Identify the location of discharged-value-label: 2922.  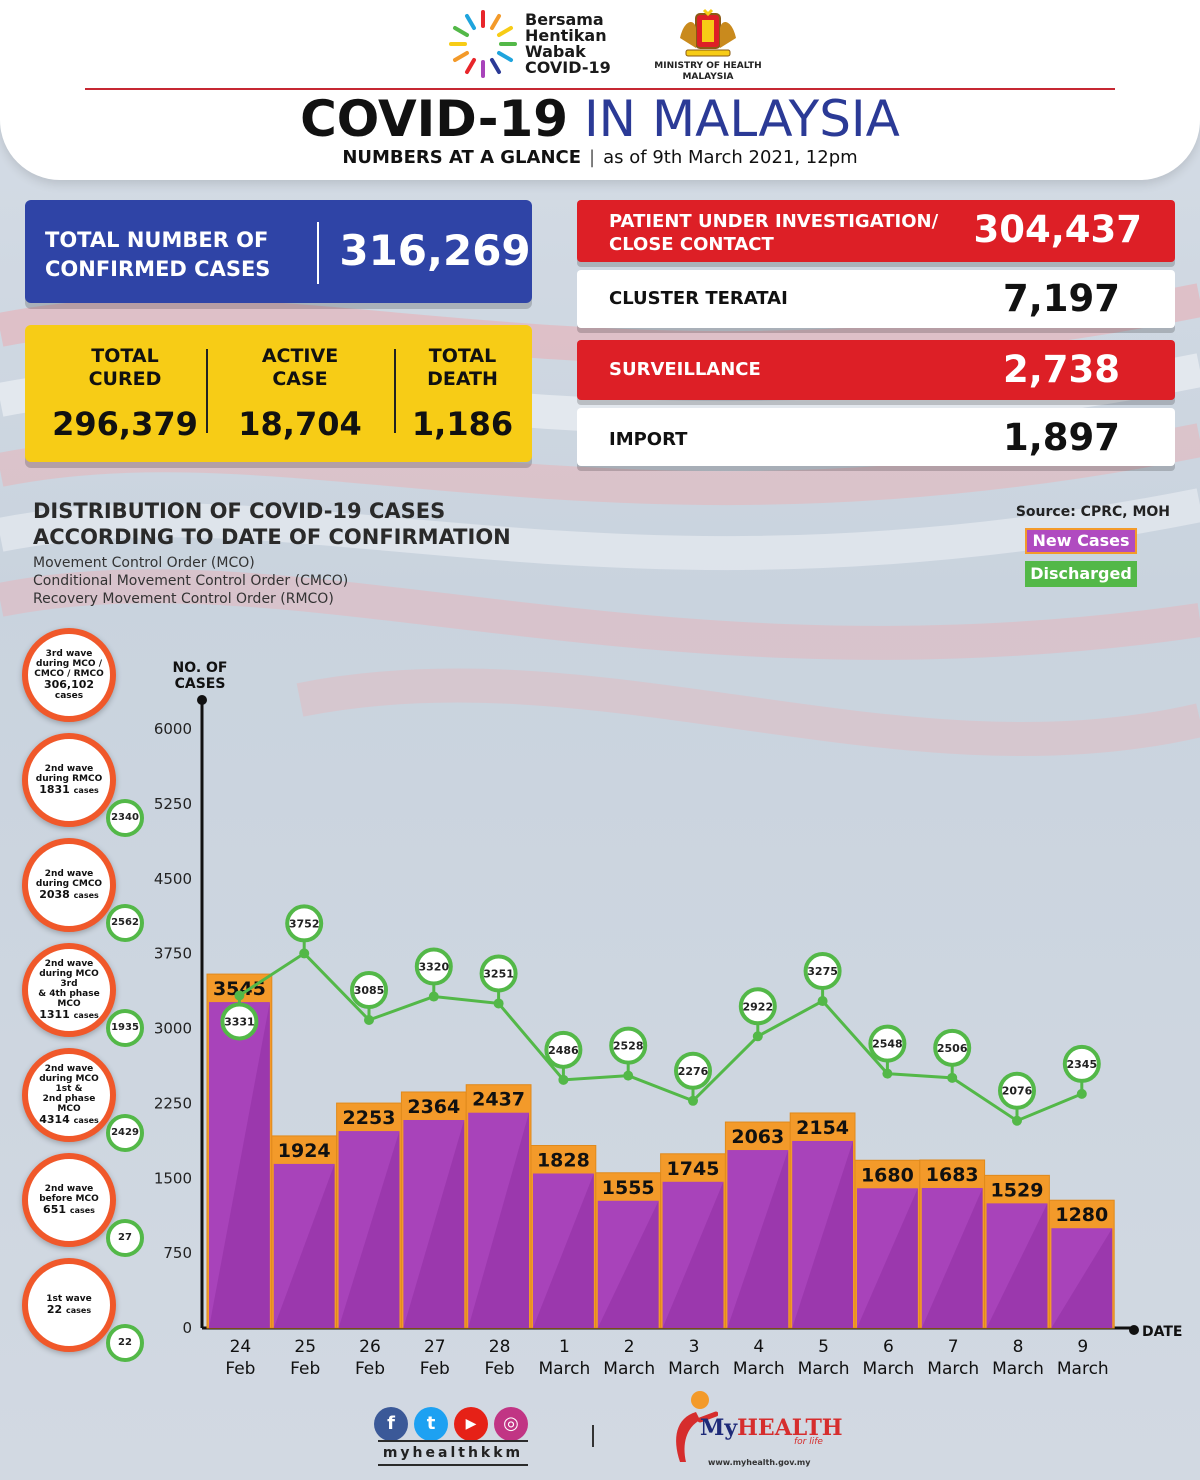
(757, 1006).